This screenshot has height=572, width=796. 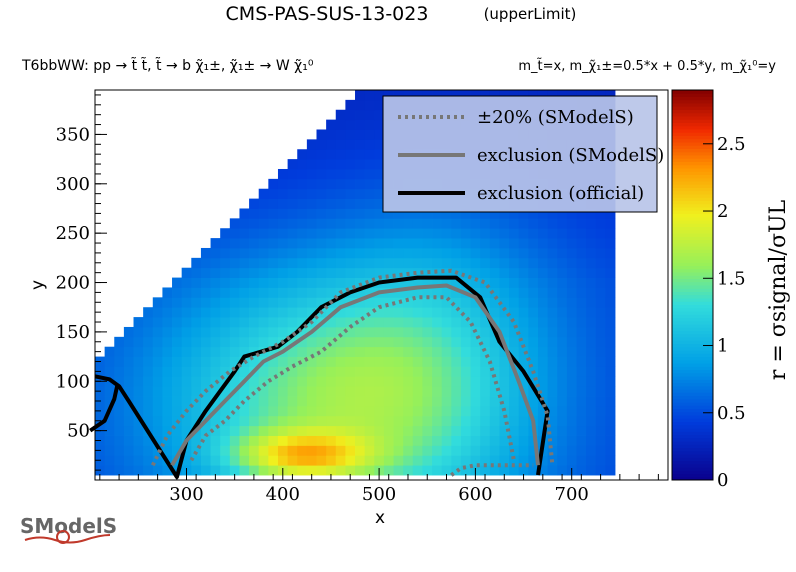 What do you see at coordinates (708, 290) in the screenshot?
I see `color-bar: 00.511.522.5` at bounding box center [708, 290].